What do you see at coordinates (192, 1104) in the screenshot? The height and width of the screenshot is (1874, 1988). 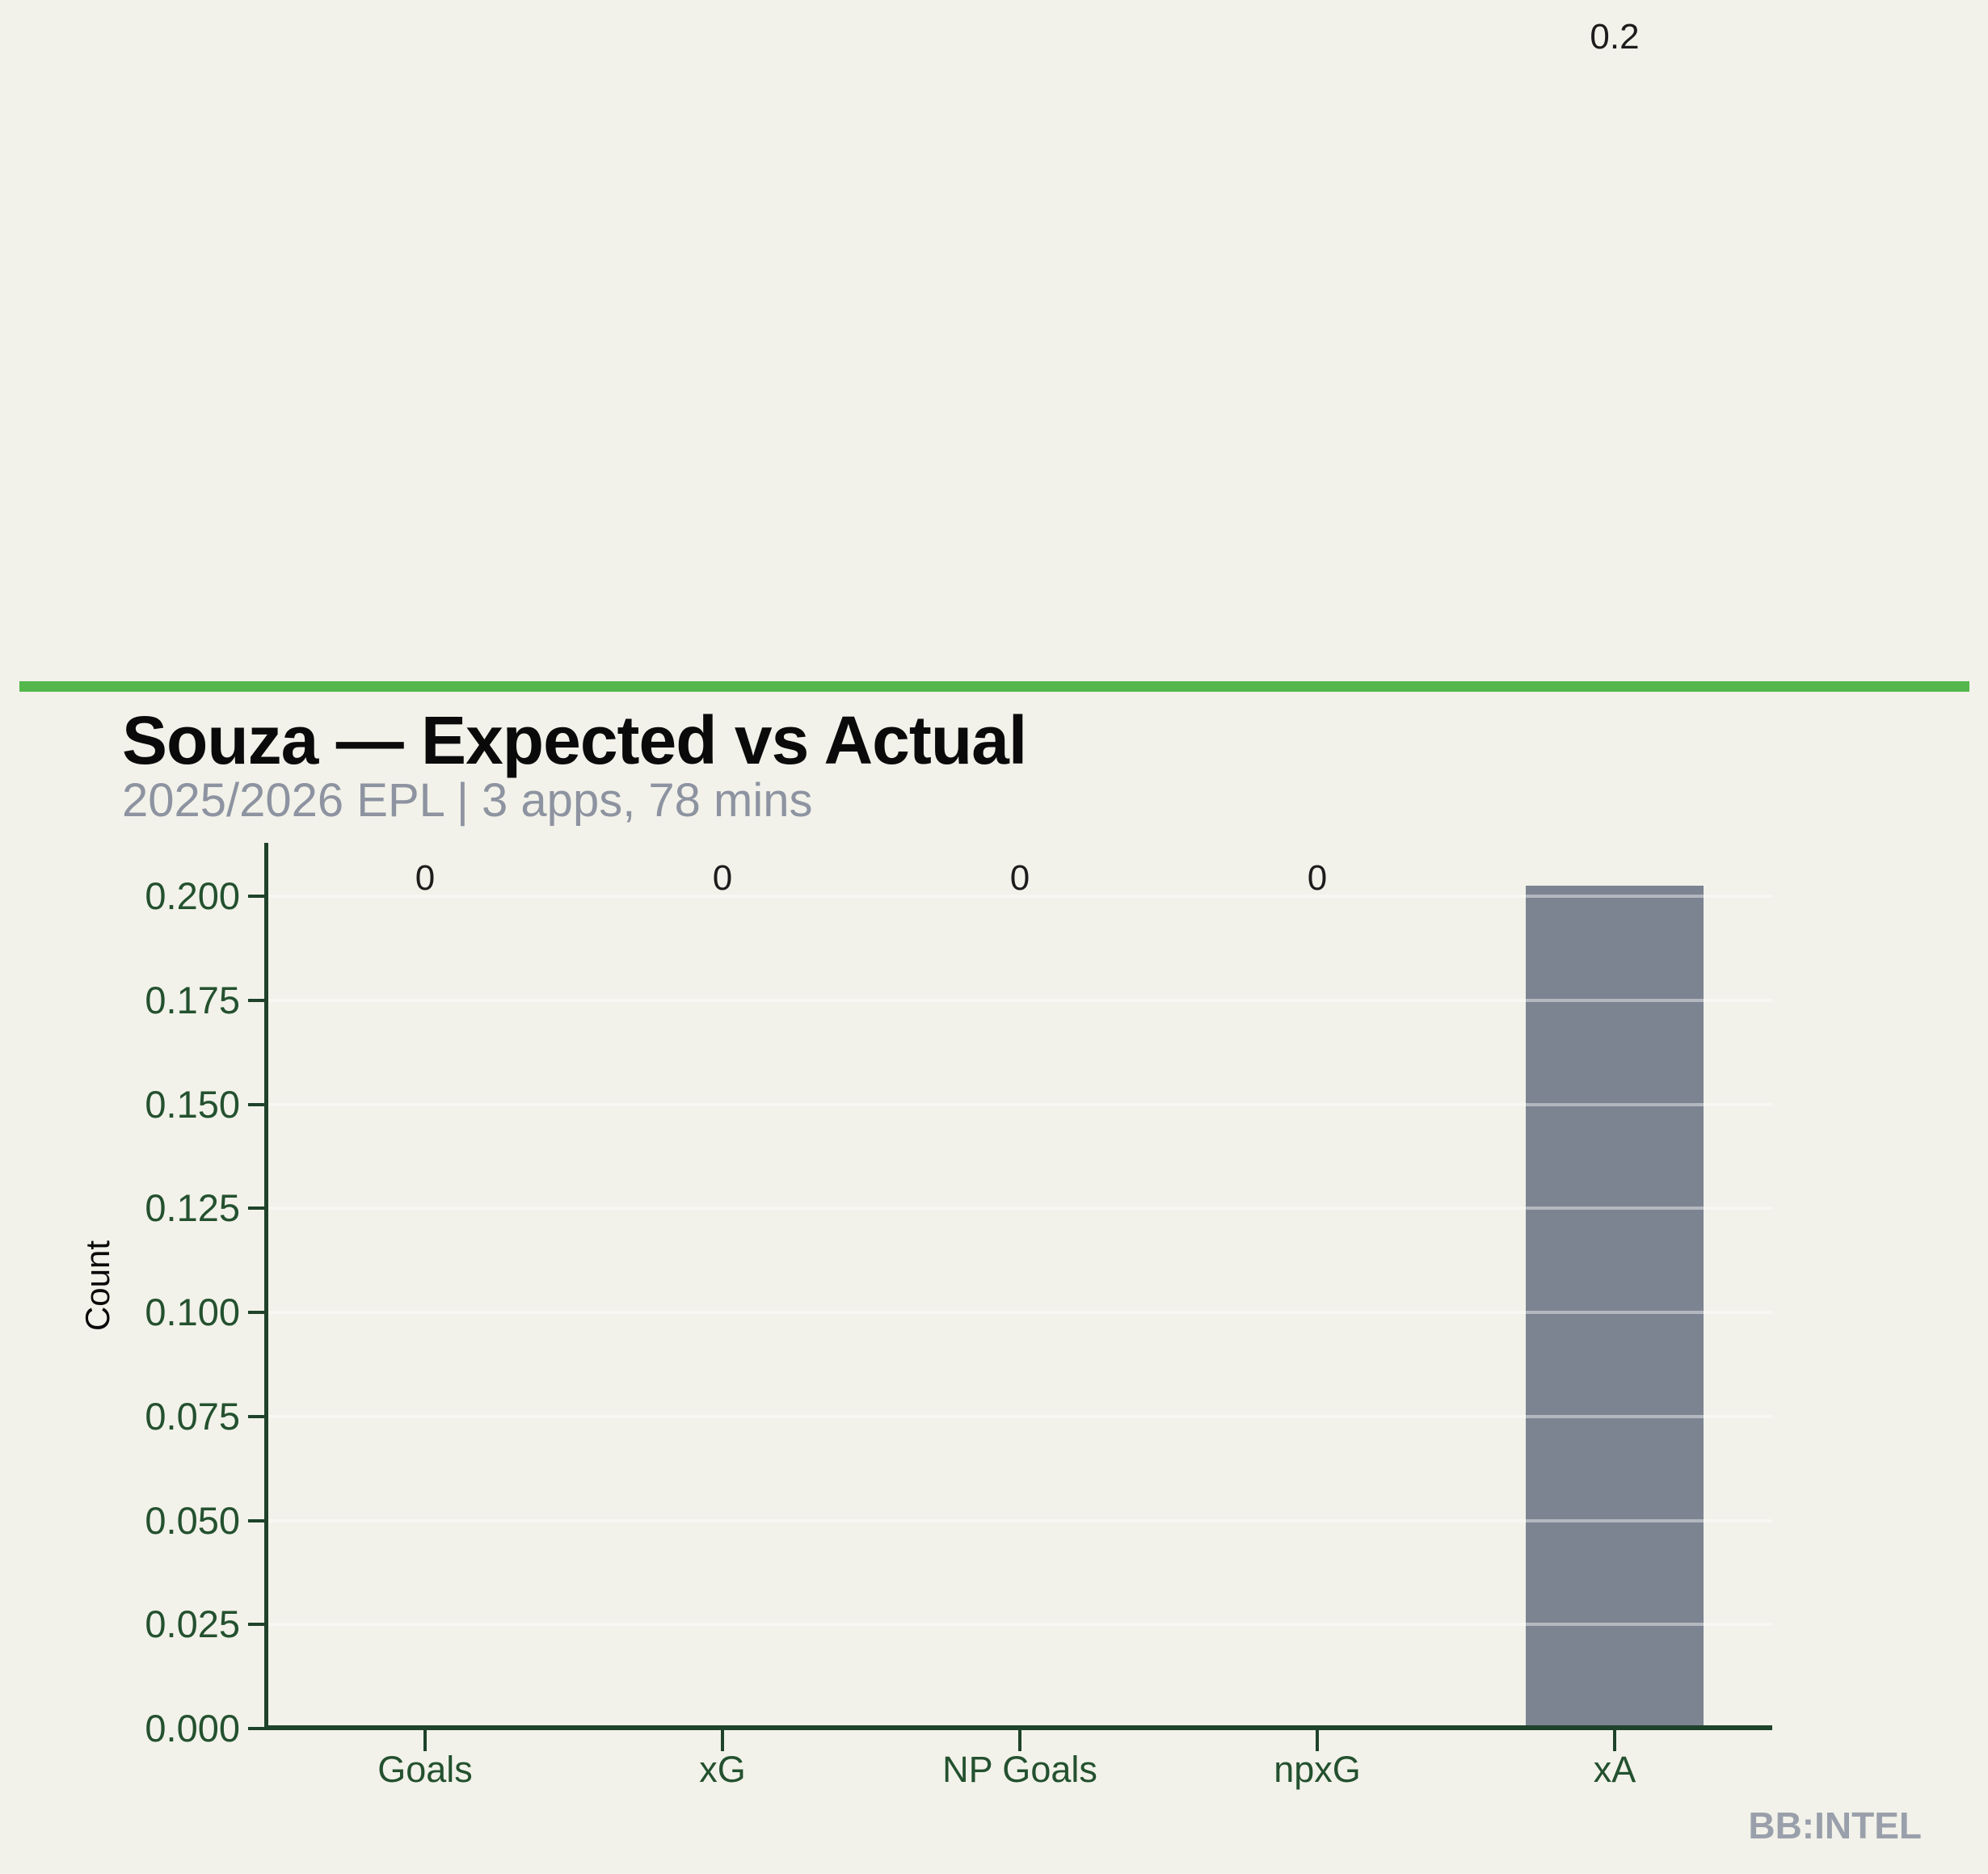 I see `y-tick-label: 0.150` at bounding box center [192, 1104].